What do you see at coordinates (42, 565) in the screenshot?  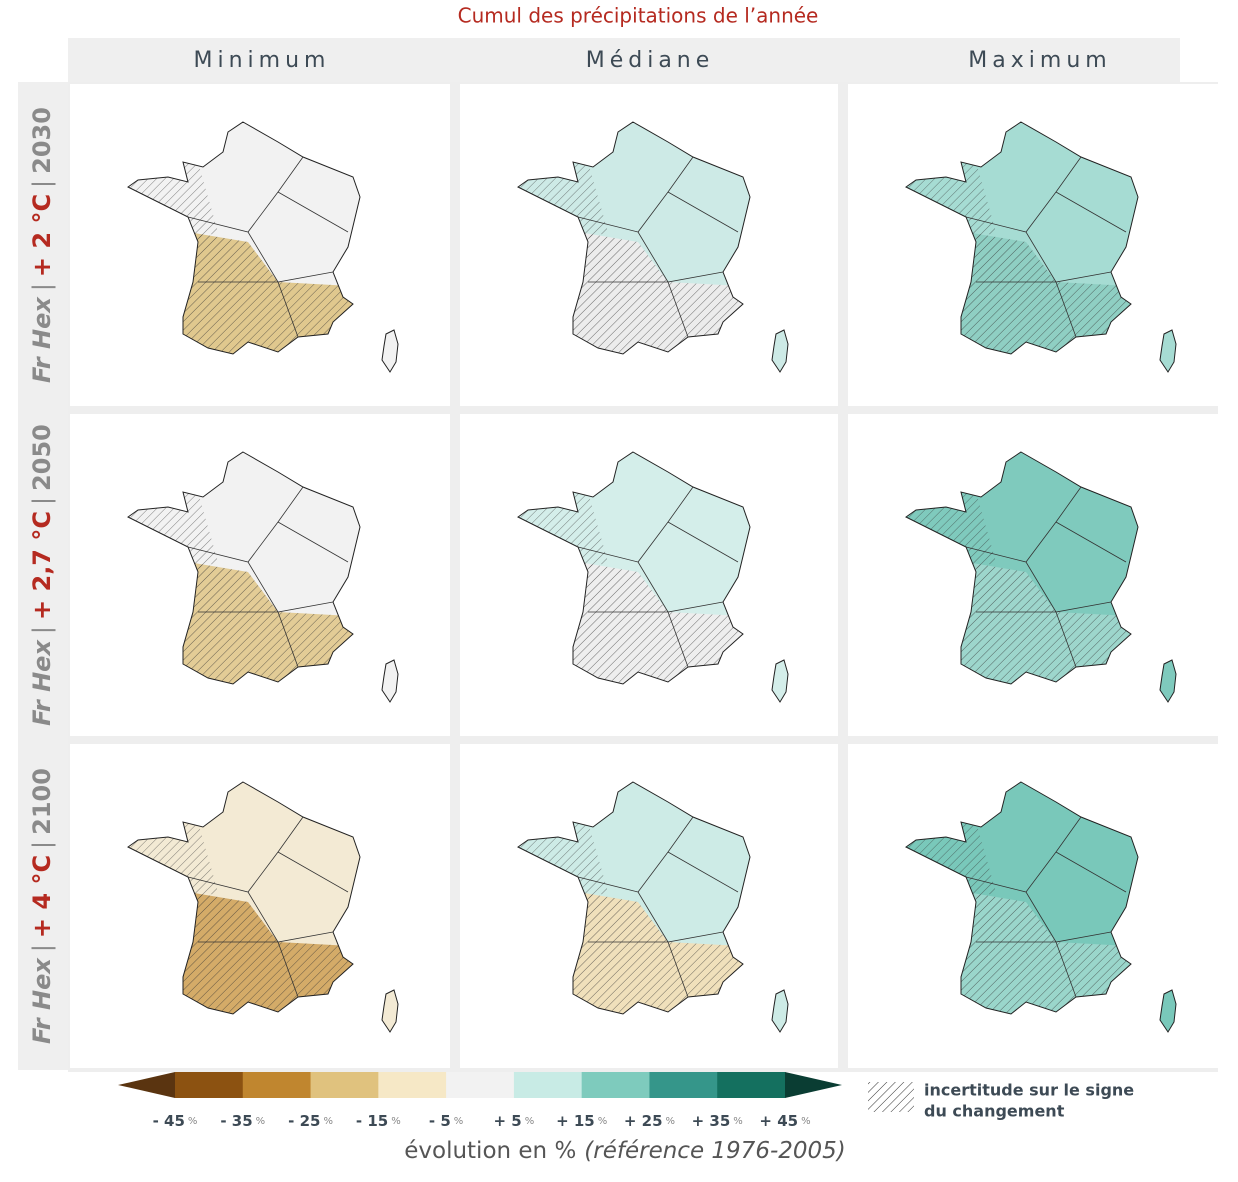 I see `row-warming: + 2,7 °C` at bounding box center [42, 565].